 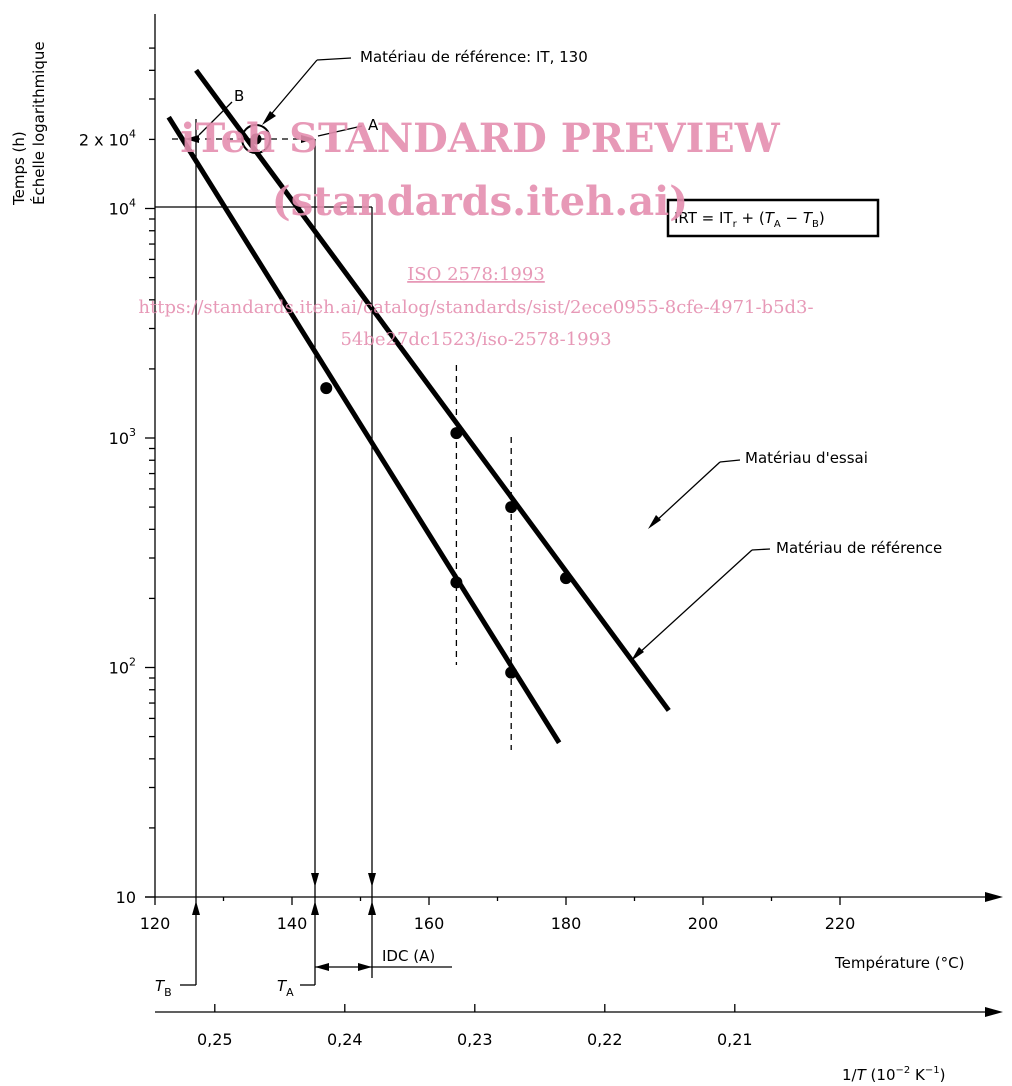 I want to click on x-axis-reciprocal-arrow, so click(x=994, y=1012).